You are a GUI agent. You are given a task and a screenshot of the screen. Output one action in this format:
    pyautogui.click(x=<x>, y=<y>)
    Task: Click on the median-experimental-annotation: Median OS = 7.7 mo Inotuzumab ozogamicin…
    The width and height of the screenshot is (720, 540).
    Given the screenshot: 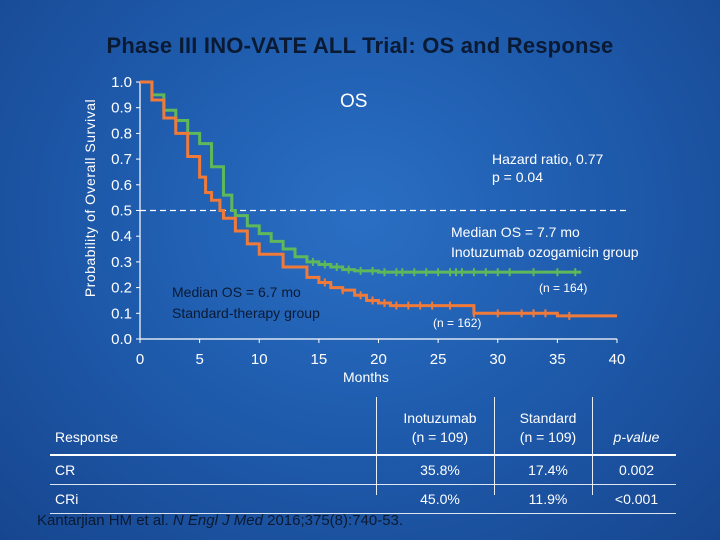 What is the action you would take?
    pyautogui.click(x=545, y=242)
    